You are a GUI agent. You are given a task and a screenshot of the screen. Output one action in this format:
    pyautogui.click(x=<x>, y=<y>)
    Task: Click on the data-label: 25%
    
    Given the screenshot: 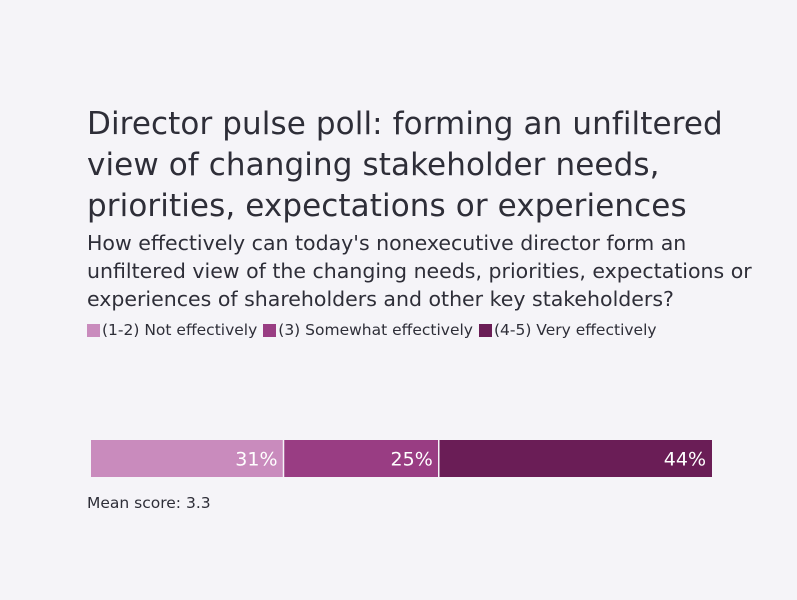 What is the action you would take?
    pyautogui.click(x=412, y=460)
    